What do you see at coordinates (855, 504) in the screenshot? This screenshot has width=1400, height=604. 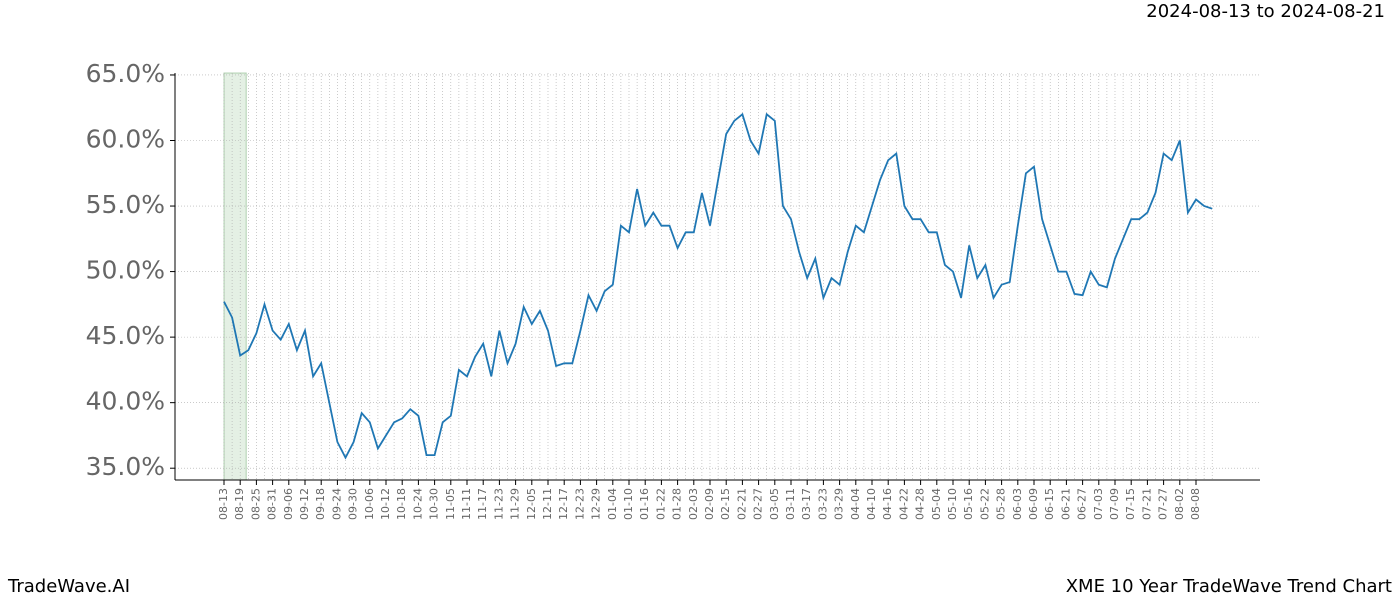 I see `x-tick-label: 04-04` at bounding box center [855, 504].